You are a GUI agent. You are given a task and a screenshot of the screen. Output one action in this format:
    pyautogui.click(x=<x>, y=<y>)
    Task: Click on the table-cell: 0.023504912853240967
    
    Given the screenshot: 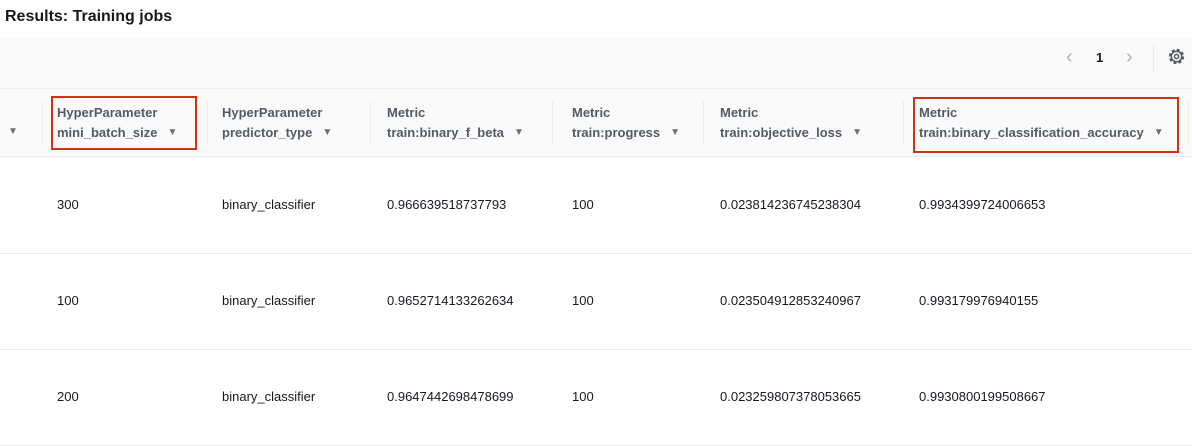 What is the action you would take?
    pyautogui.click(x=790, y=300)
    